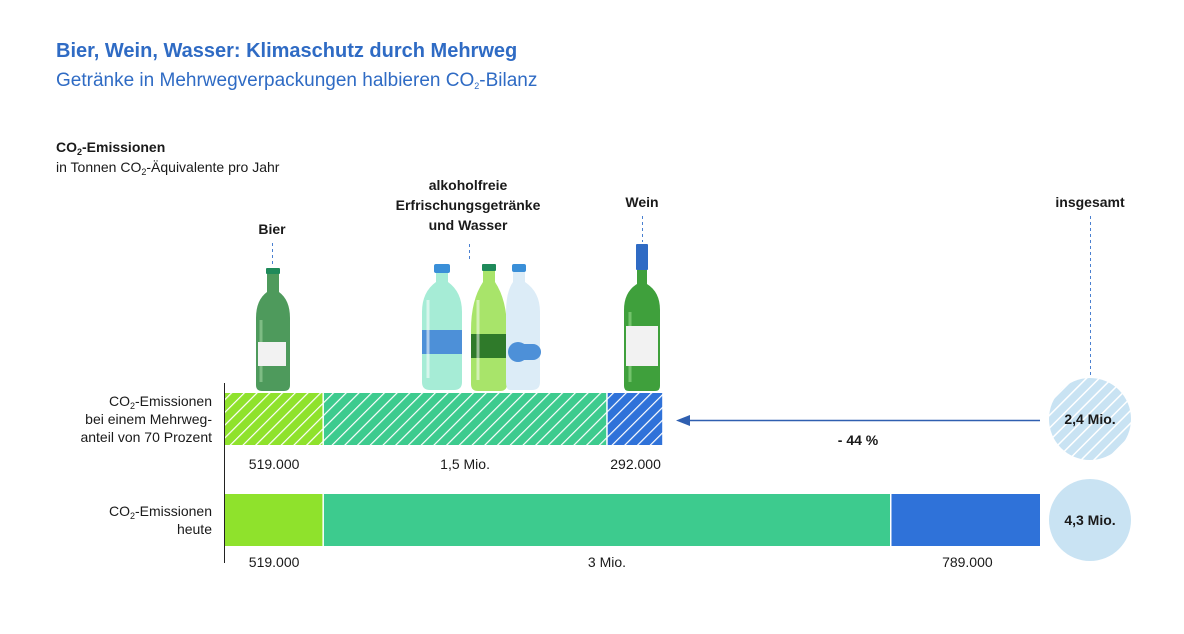 This screenshot has height=634, width=1184. What do you see at coordinates (272, 229) in the screenshot?
I see `category-label: Bier` at bounding box center [272, 229].